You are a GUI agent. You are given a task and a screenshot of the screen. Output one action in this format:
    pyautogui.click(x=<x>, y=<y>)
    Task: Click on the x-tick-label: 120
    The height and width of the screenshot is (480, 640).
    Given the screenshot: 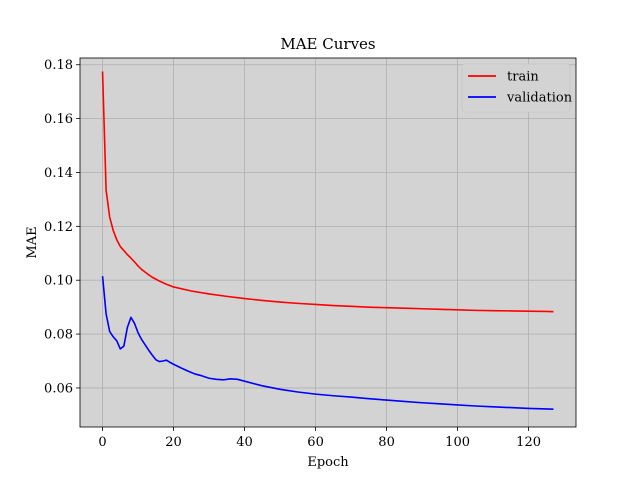 What is the action you would take?
    pyautogui.click(x=528, y=442)
    